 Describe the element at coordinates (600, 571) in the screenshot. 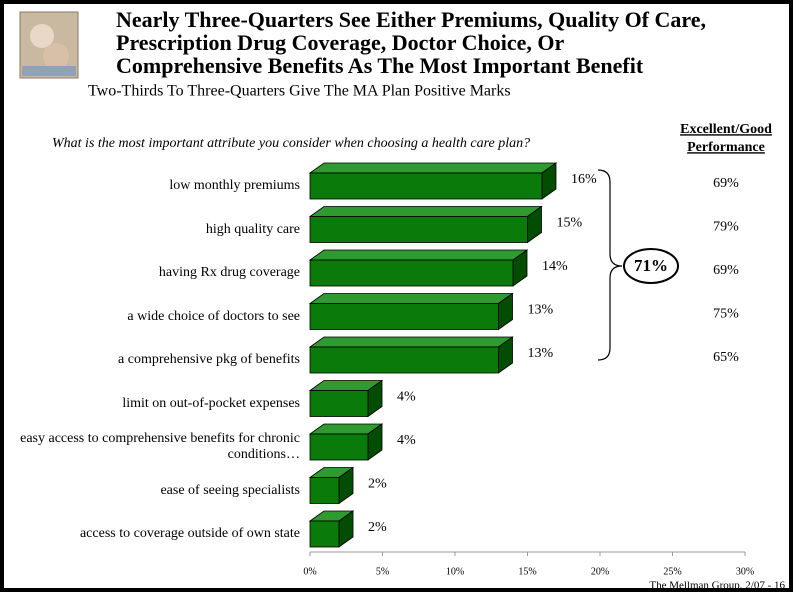

I see `x-tick-label: 20%` at that location.